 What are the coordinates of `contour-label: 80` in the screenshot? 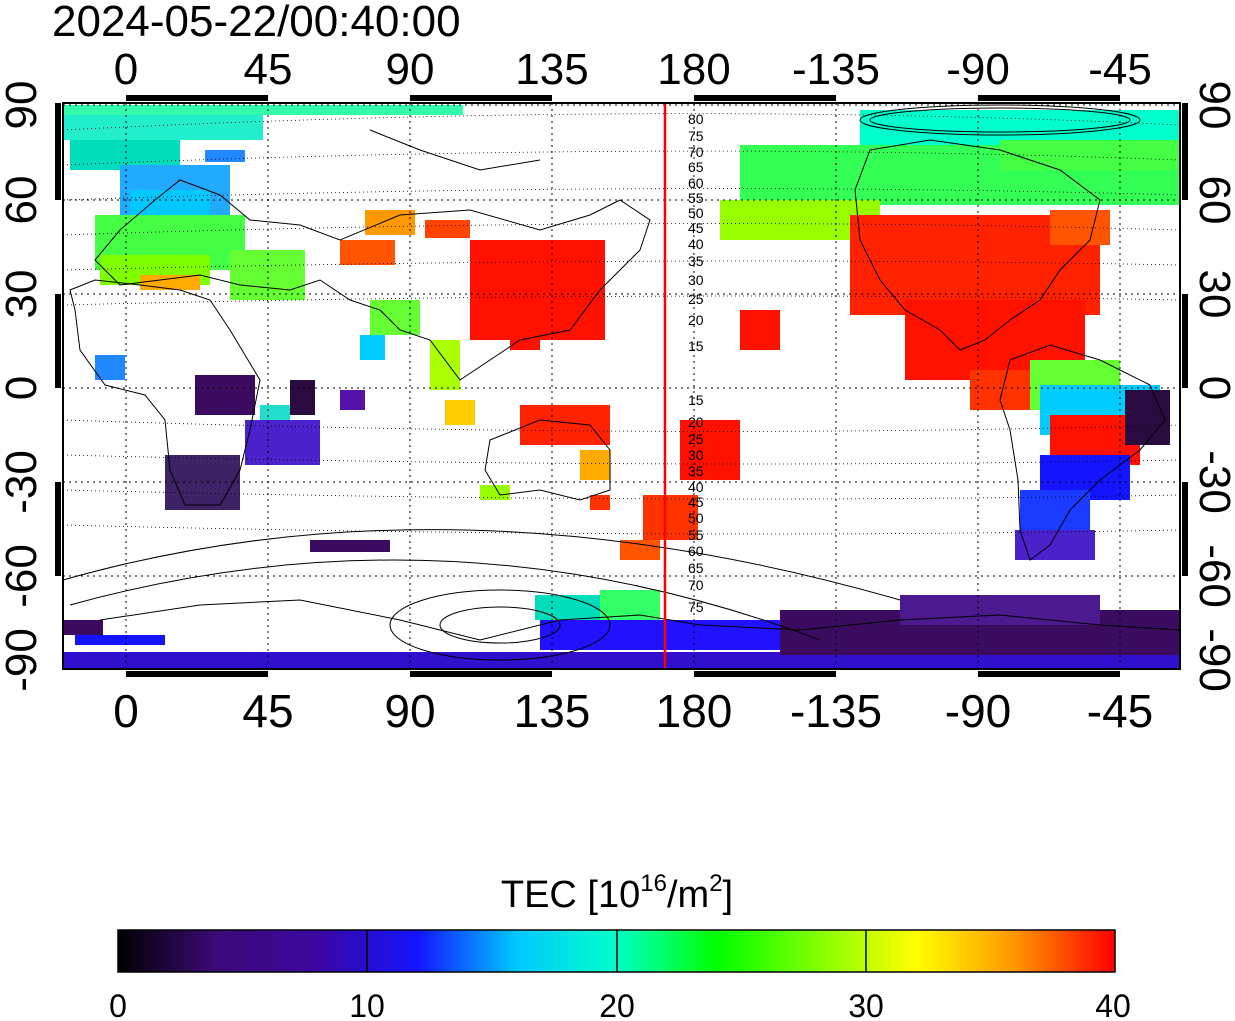 It's located at (696, 119).